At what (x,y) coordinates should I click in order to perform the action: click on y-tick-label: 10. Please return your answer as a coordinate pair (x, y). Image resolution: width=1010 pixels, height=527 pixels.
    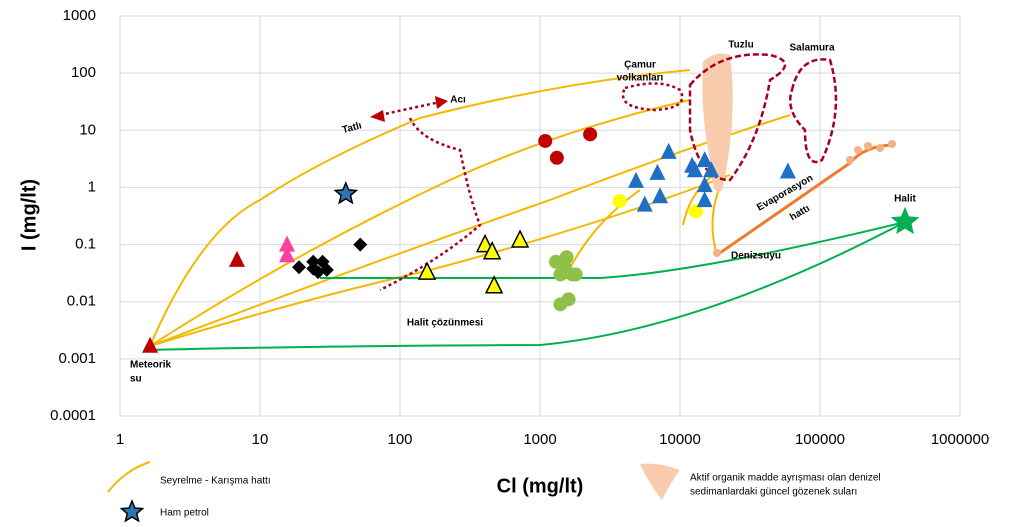
    Looking at the image, I should click on (87, 129).